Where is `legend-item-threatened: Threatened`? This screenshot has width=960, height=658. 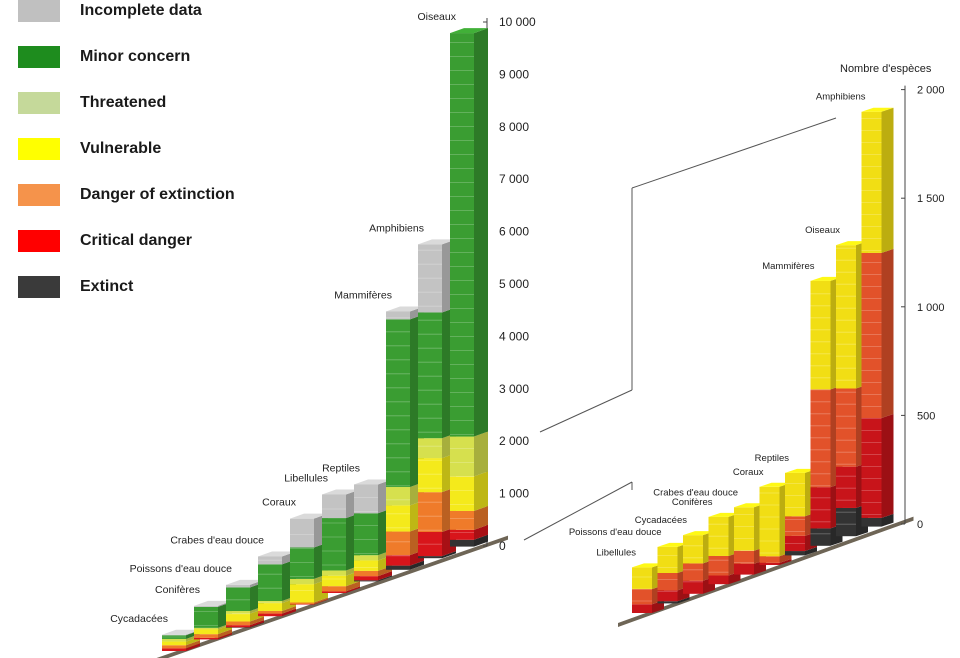
legend-item-threatened: Threatened is located at coordinates (168, 109).